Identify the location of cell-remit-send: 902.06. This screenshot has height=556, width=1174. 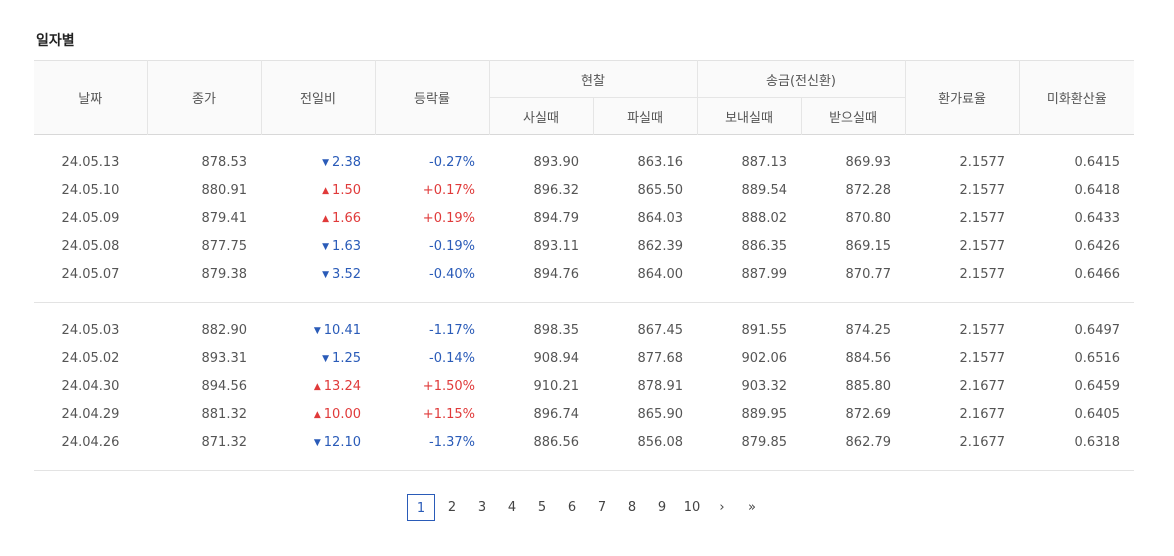
(764, 358).